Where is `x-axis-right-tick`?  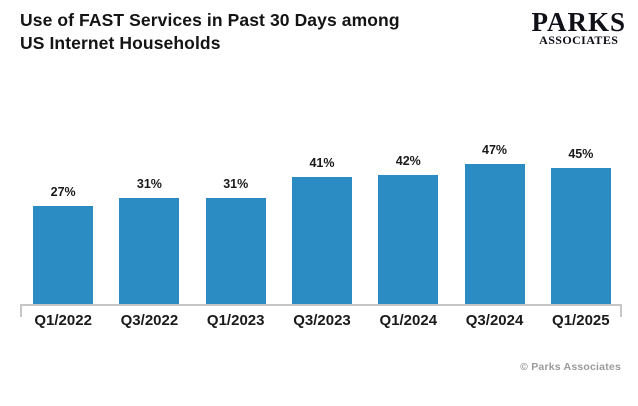 x-axis-right-tick is located at coordinates (621, 310).